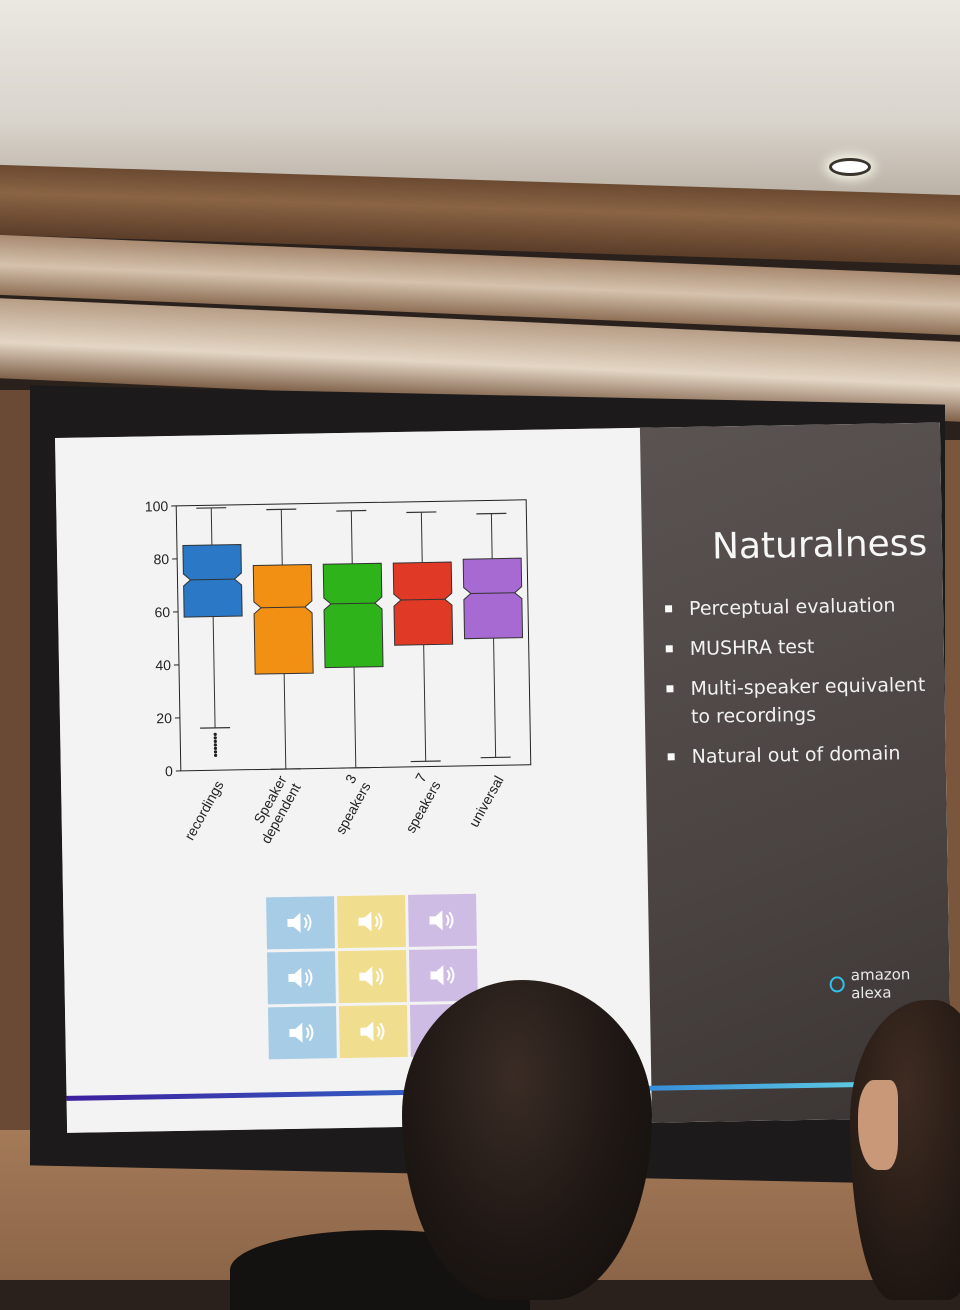  I want to click on bullet-text: Perceptual evaluation, so click(792, 607).